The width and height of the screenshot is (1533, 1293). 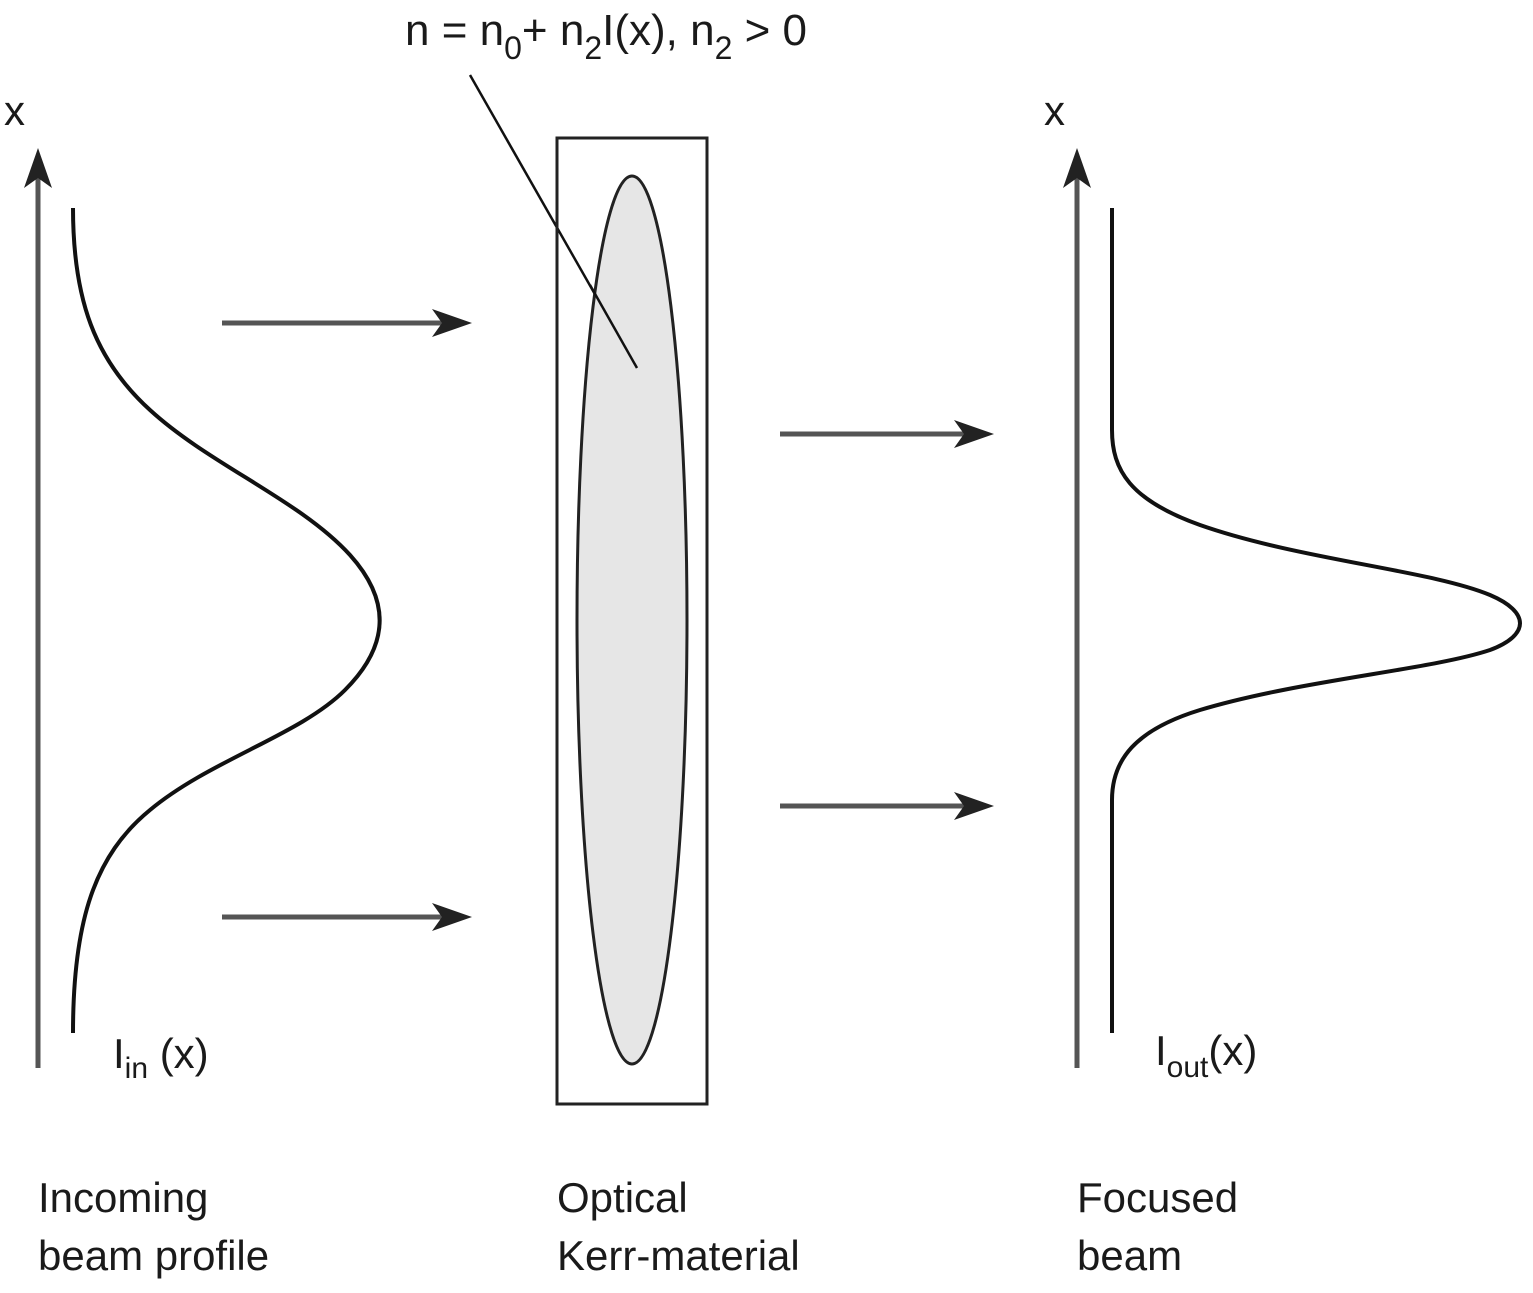 I want to click on kerr-lens-ellipse, so click(x=632, y=620).